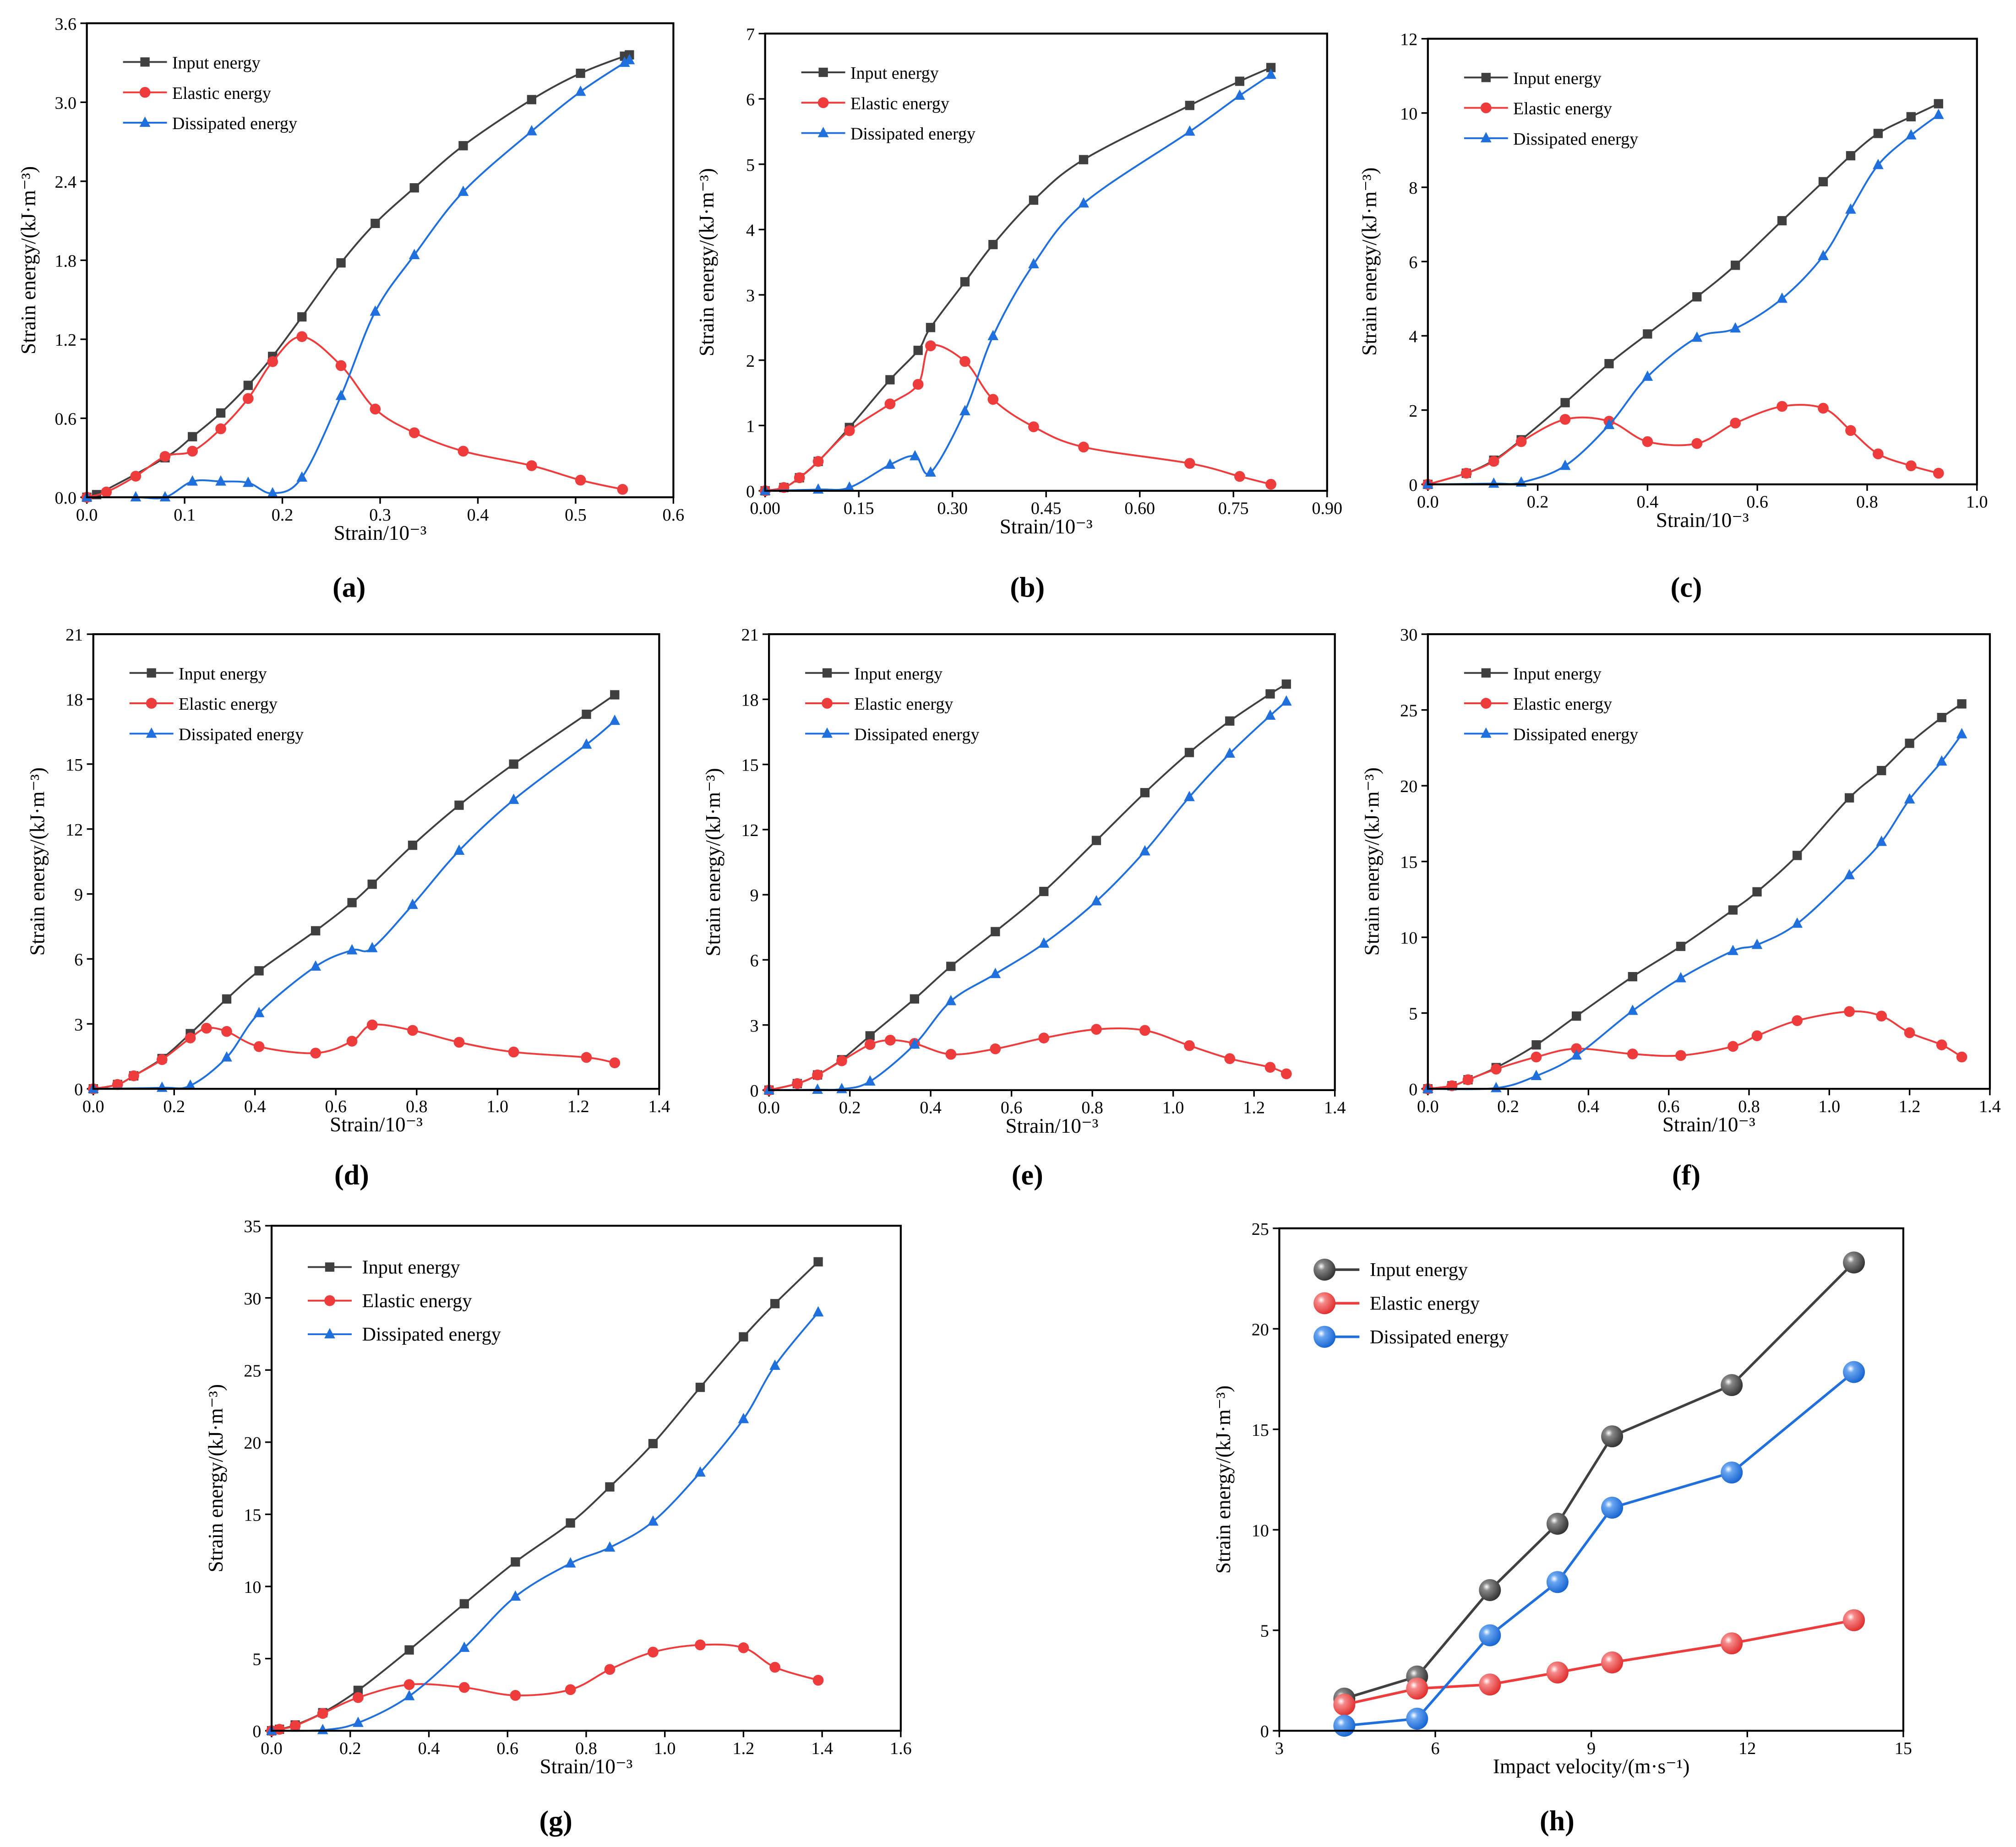  What do you see at coordinates (1486, 732) in the screenshot?
I see `legend-marker-dissipated` at bounding box center [1486, 732].